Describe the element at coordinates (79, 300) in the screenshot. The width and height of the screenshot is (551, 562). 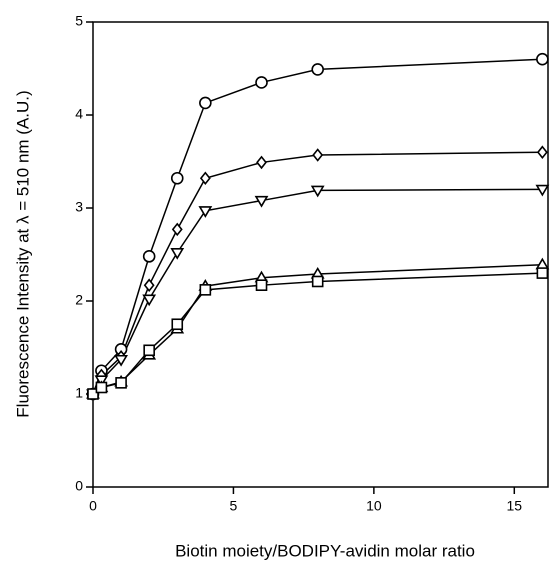
I see `y-tick-label: 2` at that location.